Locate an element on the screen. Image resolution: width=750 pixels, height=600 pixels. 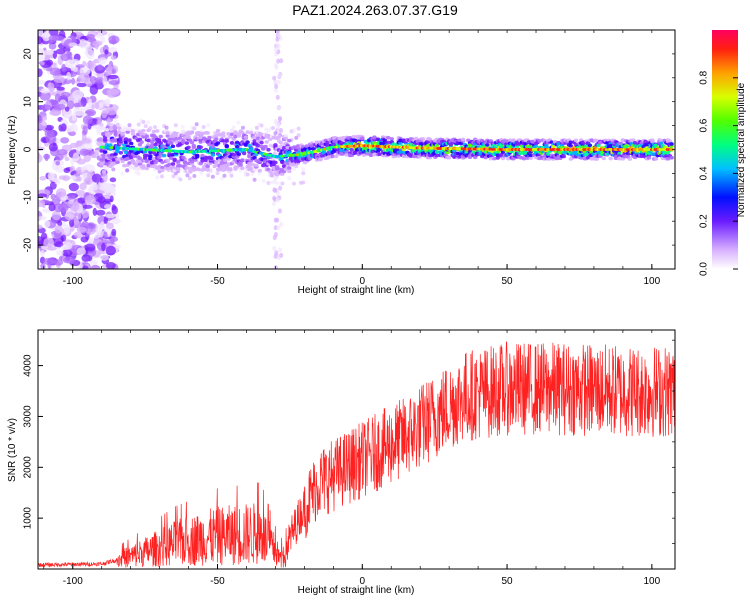
colorbar-label: Normalized spectral amplitude is located at coordinates (741, 149).